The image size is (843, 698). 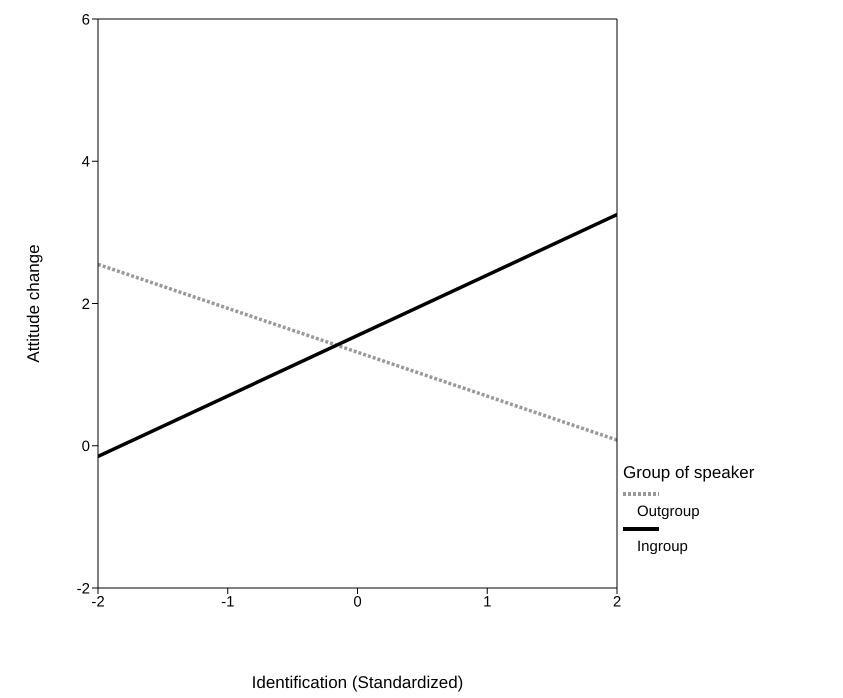 What do you see at coordinates (86, 304) in the screenshot?
I see `y-tick-label: 2` at bounding box center [86, 304].